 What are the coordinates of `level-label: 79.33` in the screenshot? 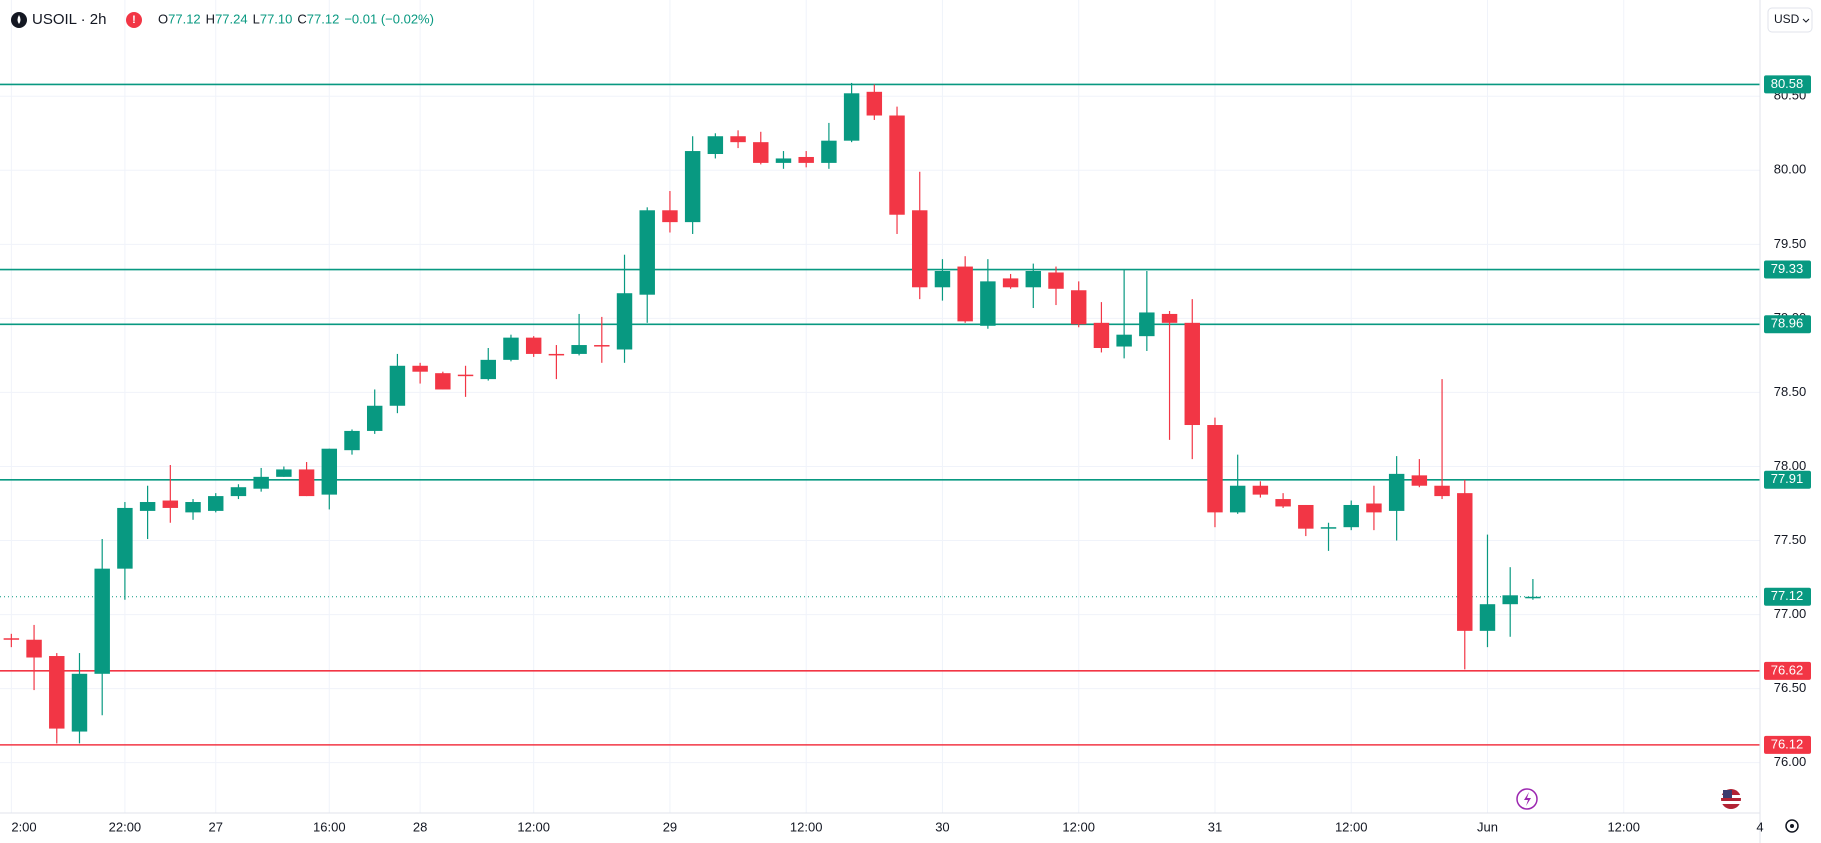 It's located at (1787, 268).